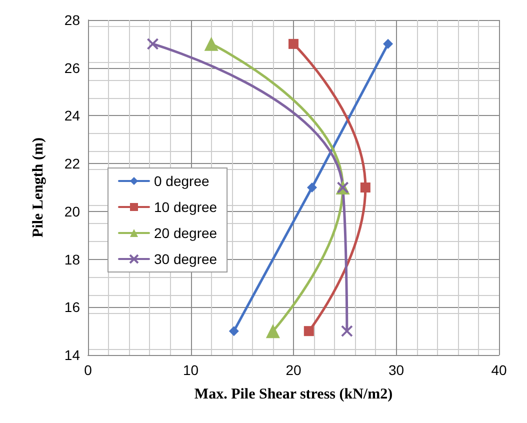 This screenshot has height=423, width=527. What do you see at coordinates (294, 370) in the screenshot?
I see `x-tick-label: 20` at bounding box center [294, 370].